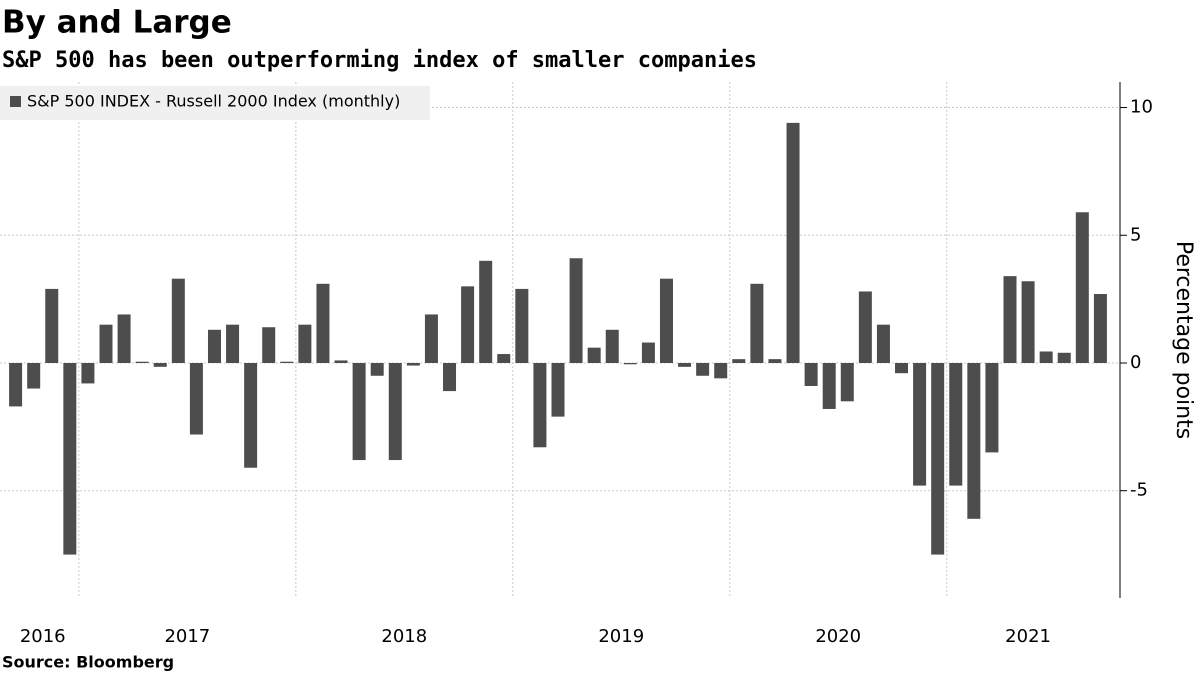 The height and width of the screenshot is (675, 1200). Describe the element at coordinates (1141, 107) in the screenshot. I see `y-tick-label: 10` at that location.